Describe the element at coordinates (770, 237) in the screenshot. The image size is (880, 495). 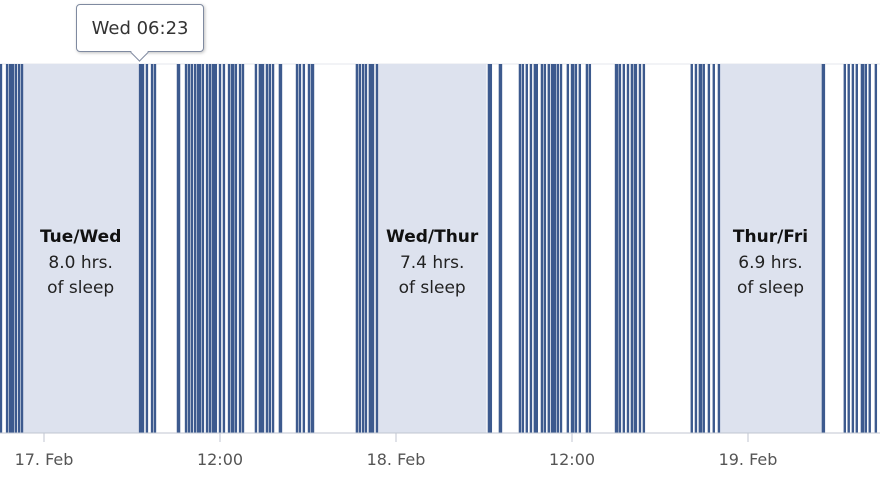
I see `sleep-band-title: Thur/Fri` at that location.